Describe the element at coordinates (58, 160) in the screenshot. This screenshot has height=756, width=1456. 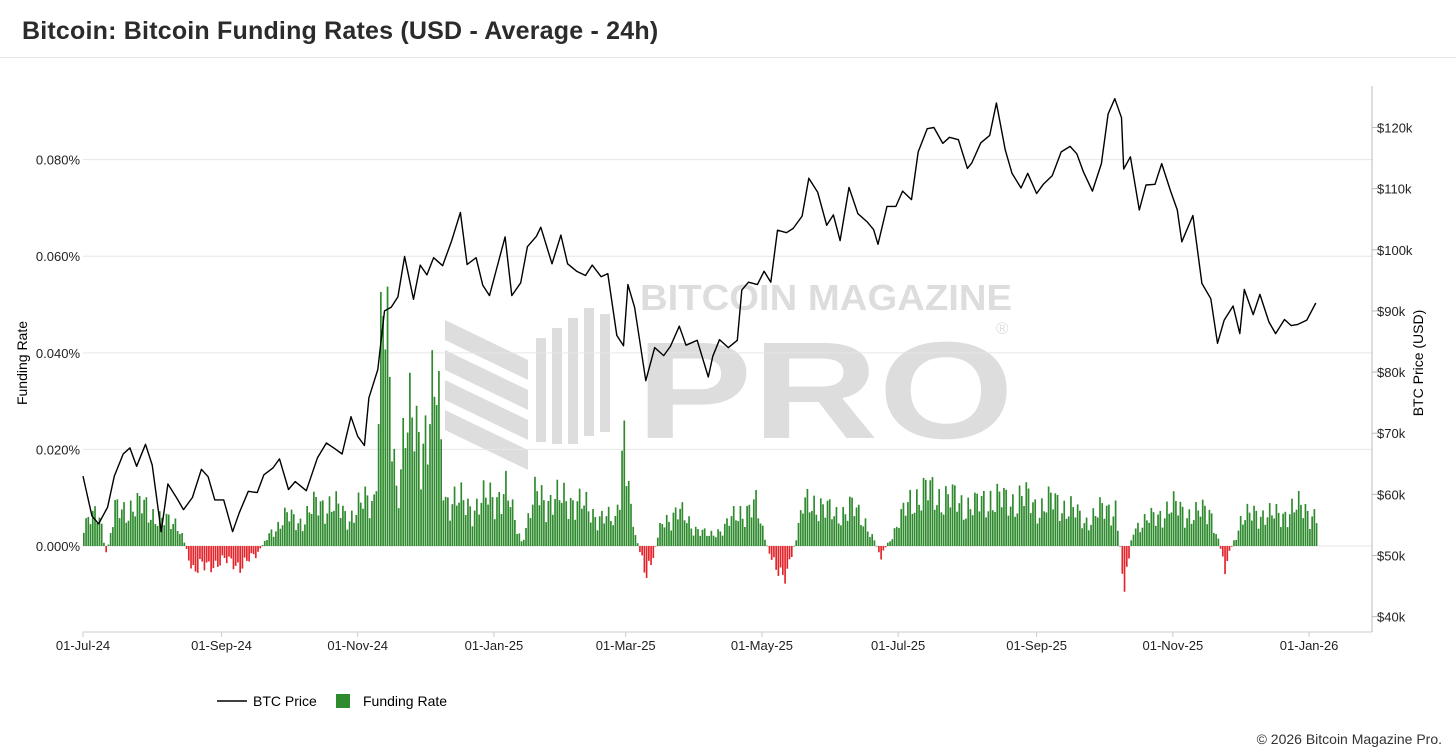
I see `y-left-tick-label: 0.080%` at that location.